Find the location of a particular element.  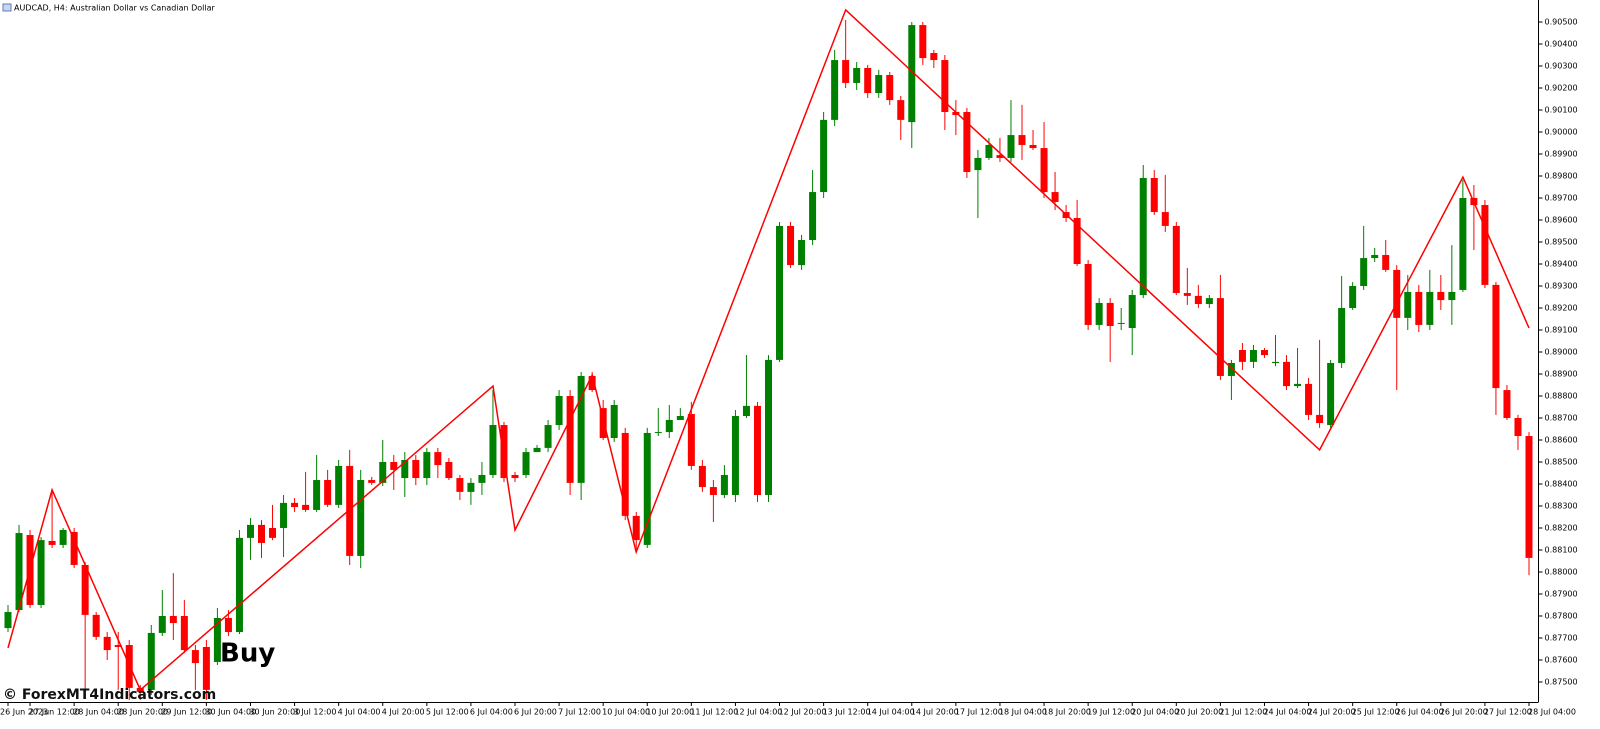

x-tick-label: 28 Jun 20:00 is located at coordinates (142, 712).